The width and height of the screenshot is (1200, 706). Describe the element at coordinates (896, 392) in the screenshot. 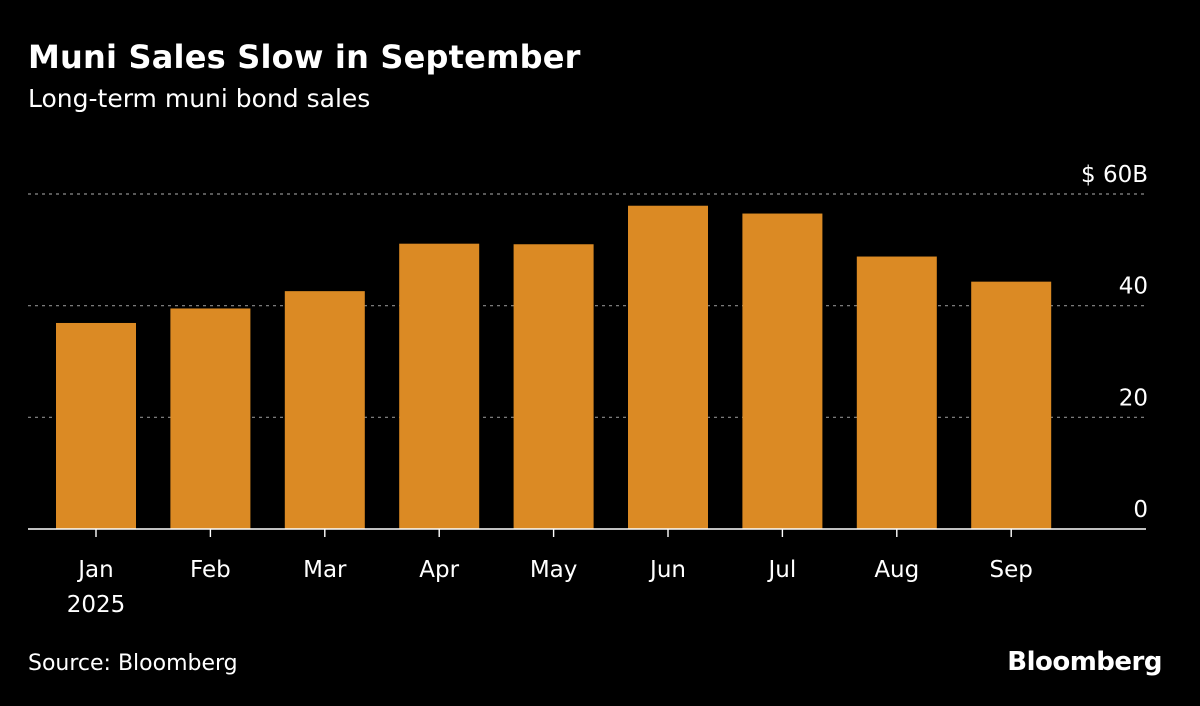

I see `bar-aug` at that location.